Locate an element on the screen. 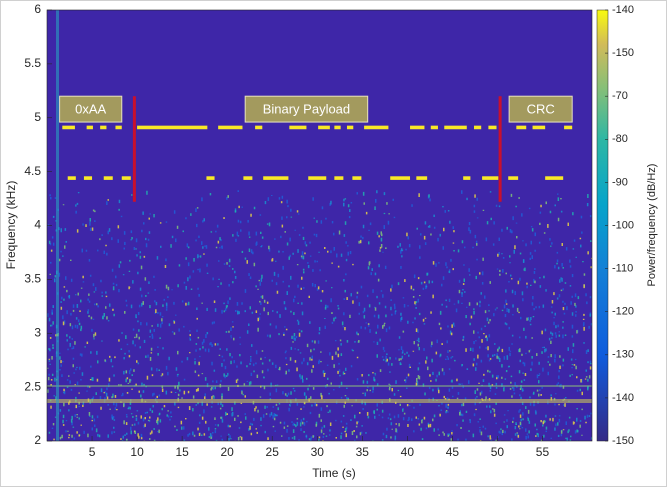  annotation-label: CRC is located at coordinates (541, 109).